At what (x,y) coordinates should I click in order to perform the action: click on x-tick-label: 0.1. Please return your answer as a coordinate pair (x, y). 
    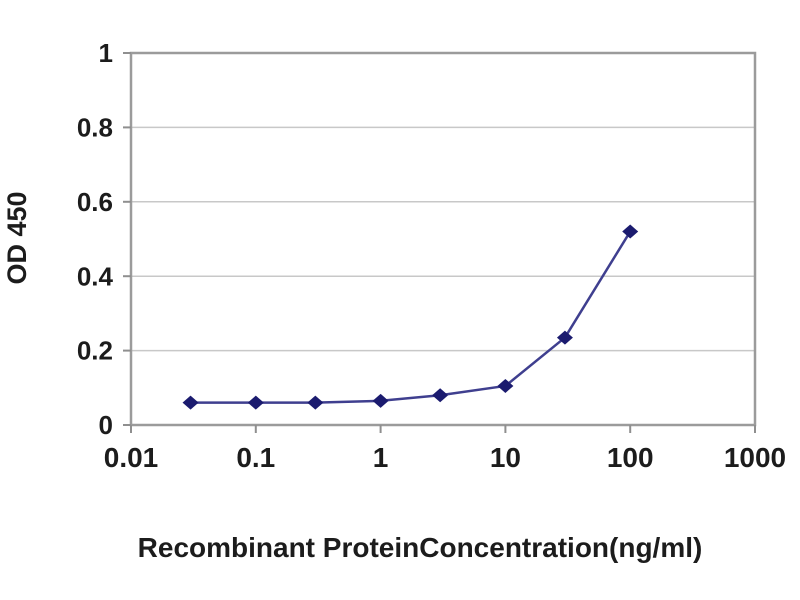
    Looking at the image, I should click on (255, 457).